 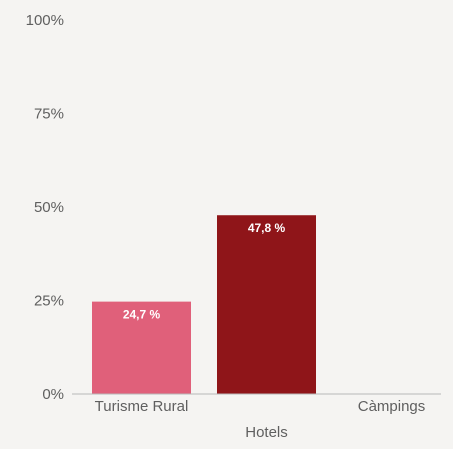 I want to click on x-tick-label: Càmpings, so click(x=392, y=406).